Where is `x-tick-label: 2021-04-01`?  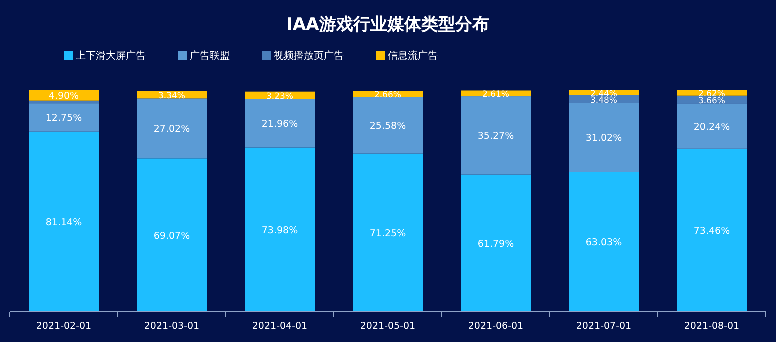
x-tick-label: 2021-04-01 is located at coordinates (280, 326).